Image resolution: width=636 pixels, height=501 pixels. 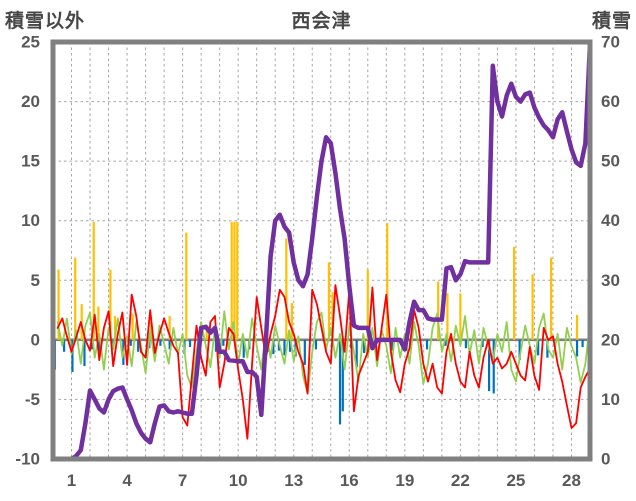 What do you see at coordinates (605, 459) in the screenshot?
I see `right-tick-label: 0` at bounding box center [605, 459].